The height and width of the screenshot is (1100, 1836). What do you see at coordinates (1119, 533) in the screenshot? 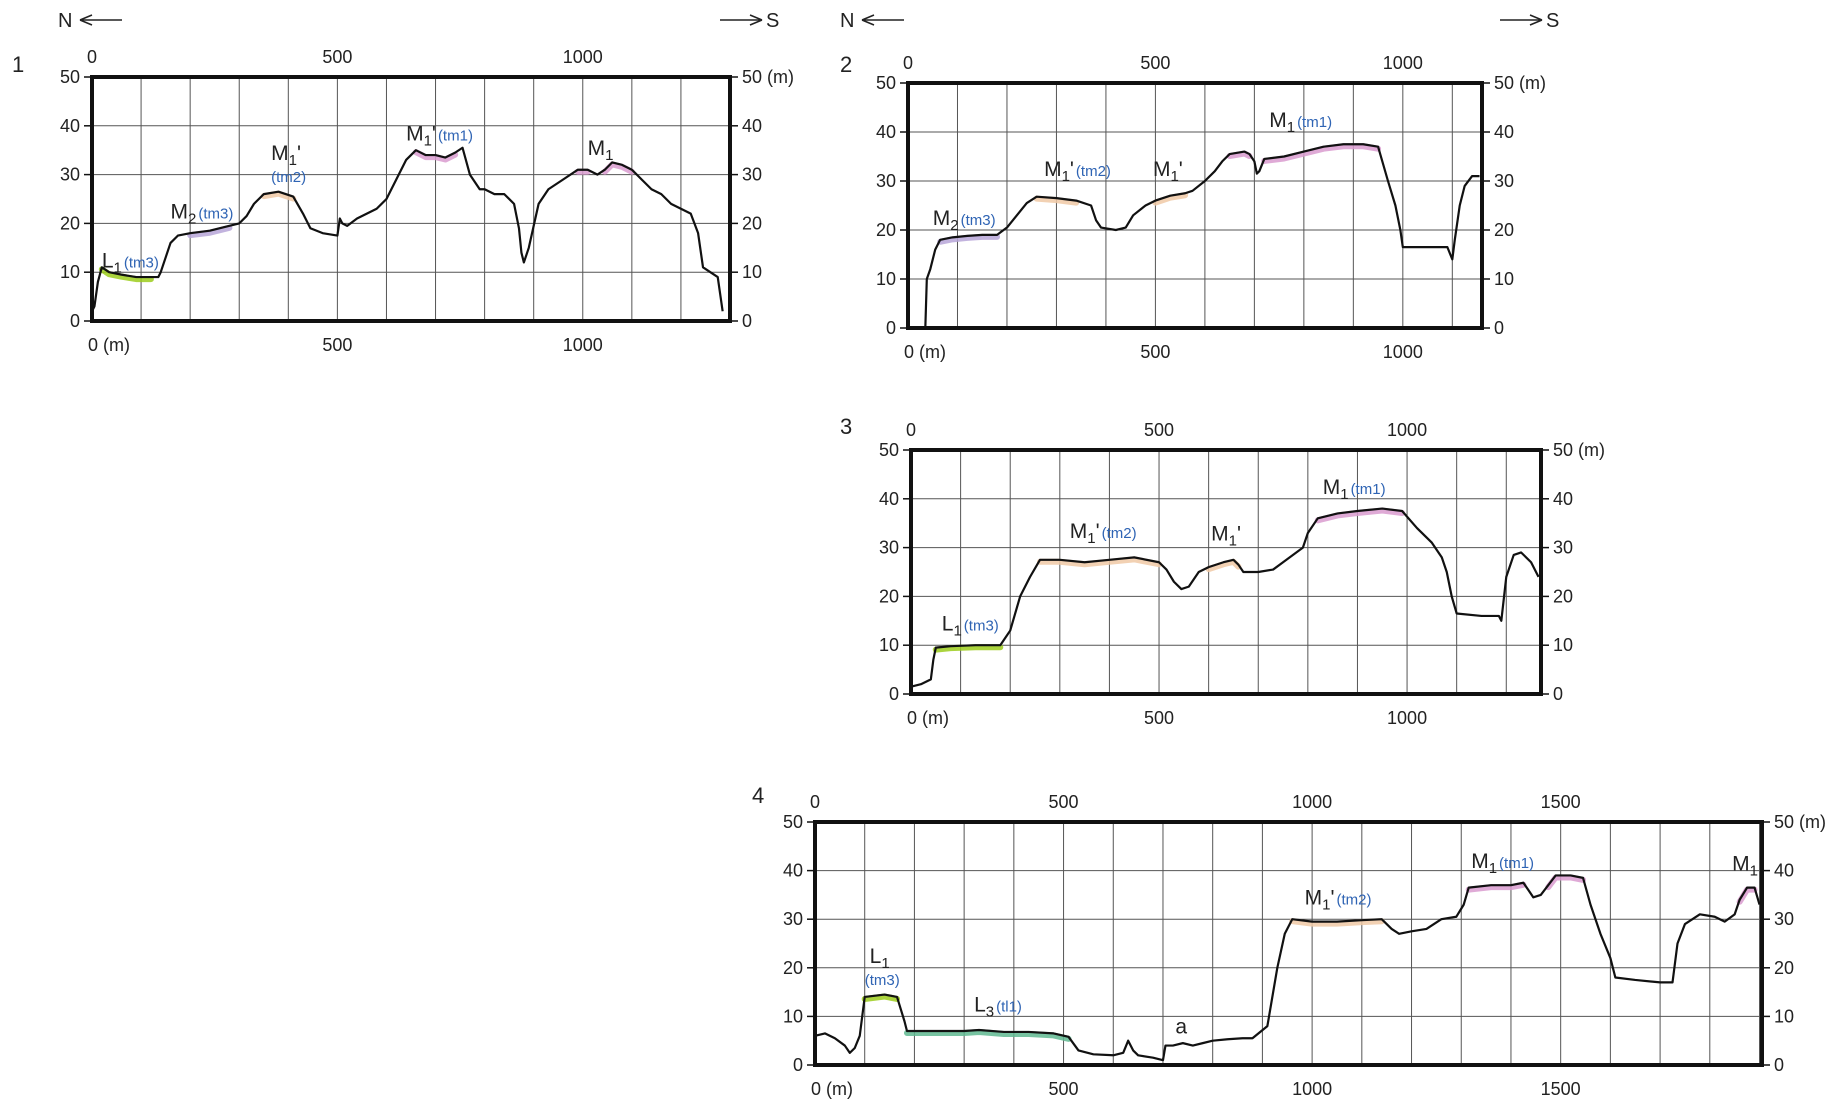
I see `terrace-code: (tm2)` at bounding box center [1119, 533].